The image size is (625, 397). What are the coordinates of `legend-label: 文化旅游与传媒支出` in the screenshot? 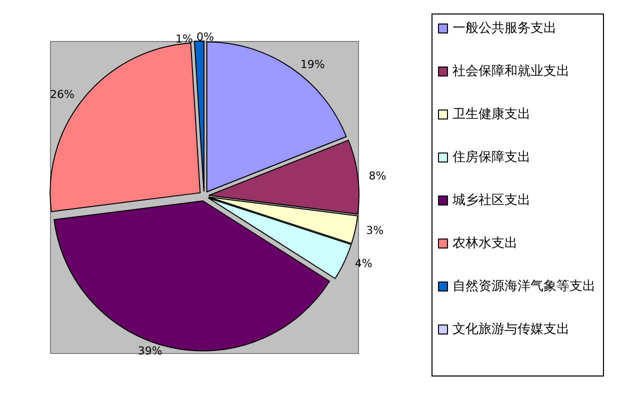 It's located at (511, 329).